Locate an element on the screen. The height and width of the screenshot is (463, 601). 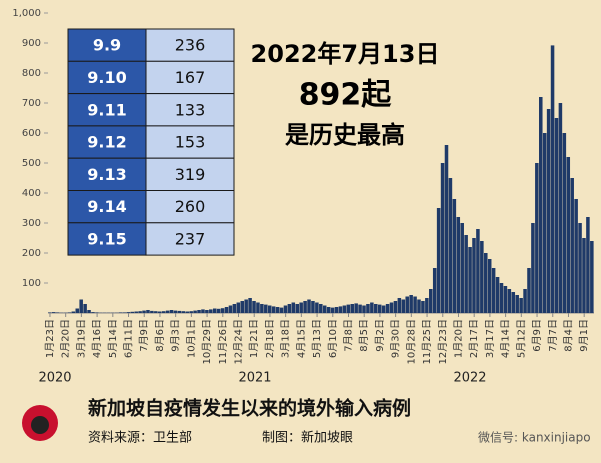
x-tick-label: 3月17日 is located at coordinates (490, 338).